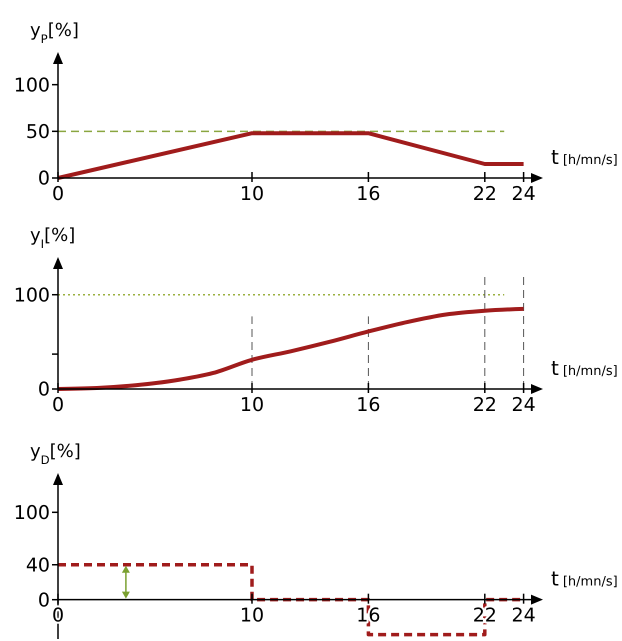  I want to click on y-tick-label: 50, so click(38, 131).